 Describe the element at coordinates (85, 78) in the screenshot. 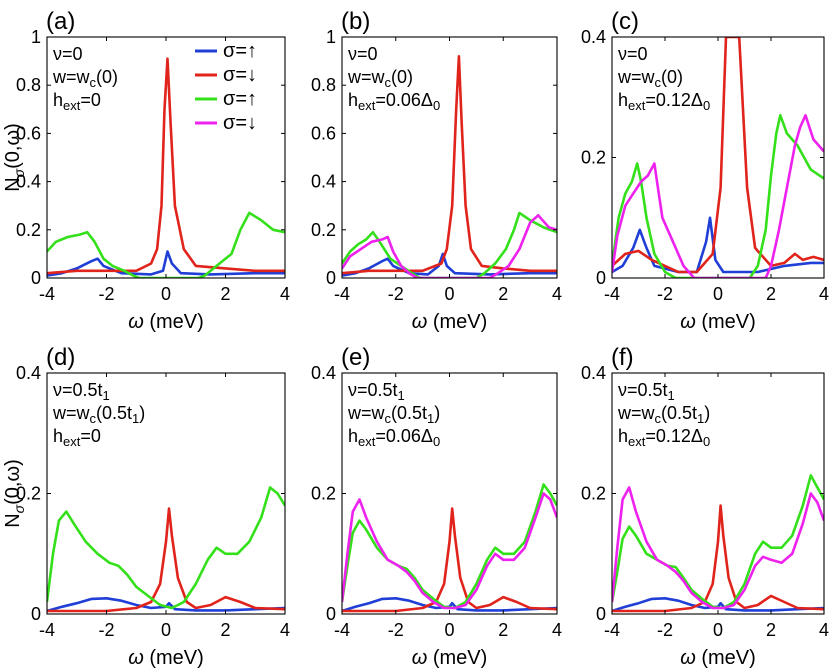

I see `chart-a-annotation-1: w=wc(0)` at that location.